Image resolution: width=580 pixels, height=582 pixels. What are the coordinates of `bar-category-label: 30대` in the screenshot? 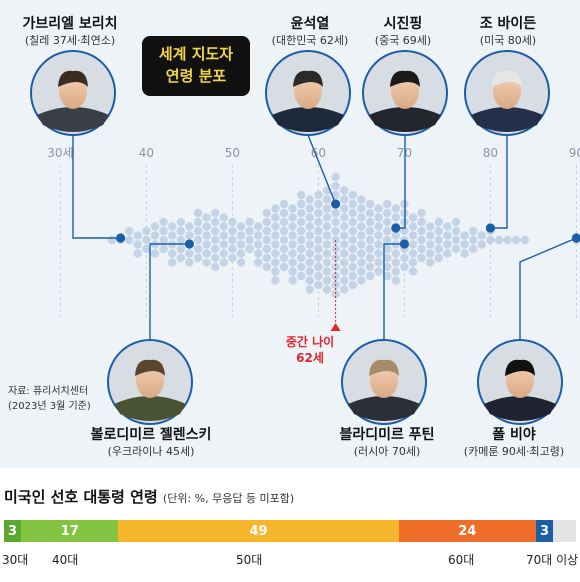 It's located at (15, 560).